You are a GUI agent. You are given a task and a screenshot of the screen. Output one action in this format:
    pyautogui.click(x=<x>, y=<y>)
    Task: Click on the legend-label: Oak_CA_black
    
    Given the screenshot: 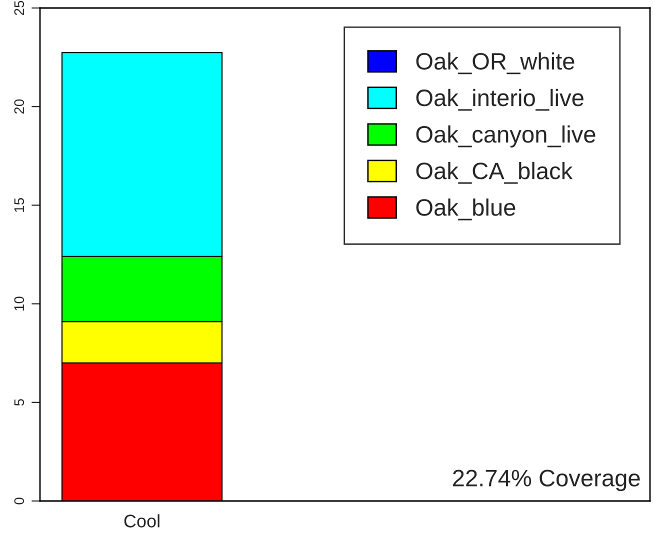 What is the action you would take?
    pyautogui.click(x=494, y=173)
    